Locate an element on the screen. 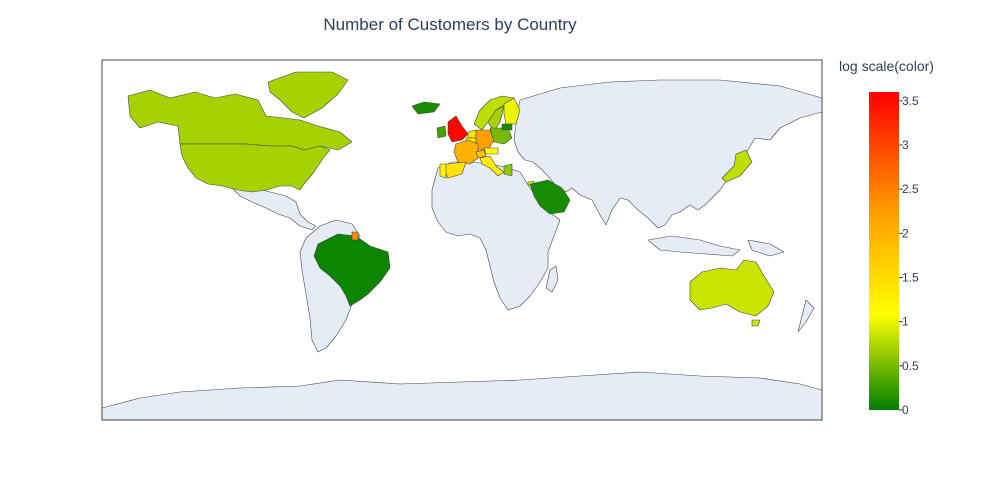 This screenshot has height=500, width=1000. colorbar: log scale(color) 0 0.5 1 1.5 2 2.5 3 3.5 is located at coordinates (886, 237).